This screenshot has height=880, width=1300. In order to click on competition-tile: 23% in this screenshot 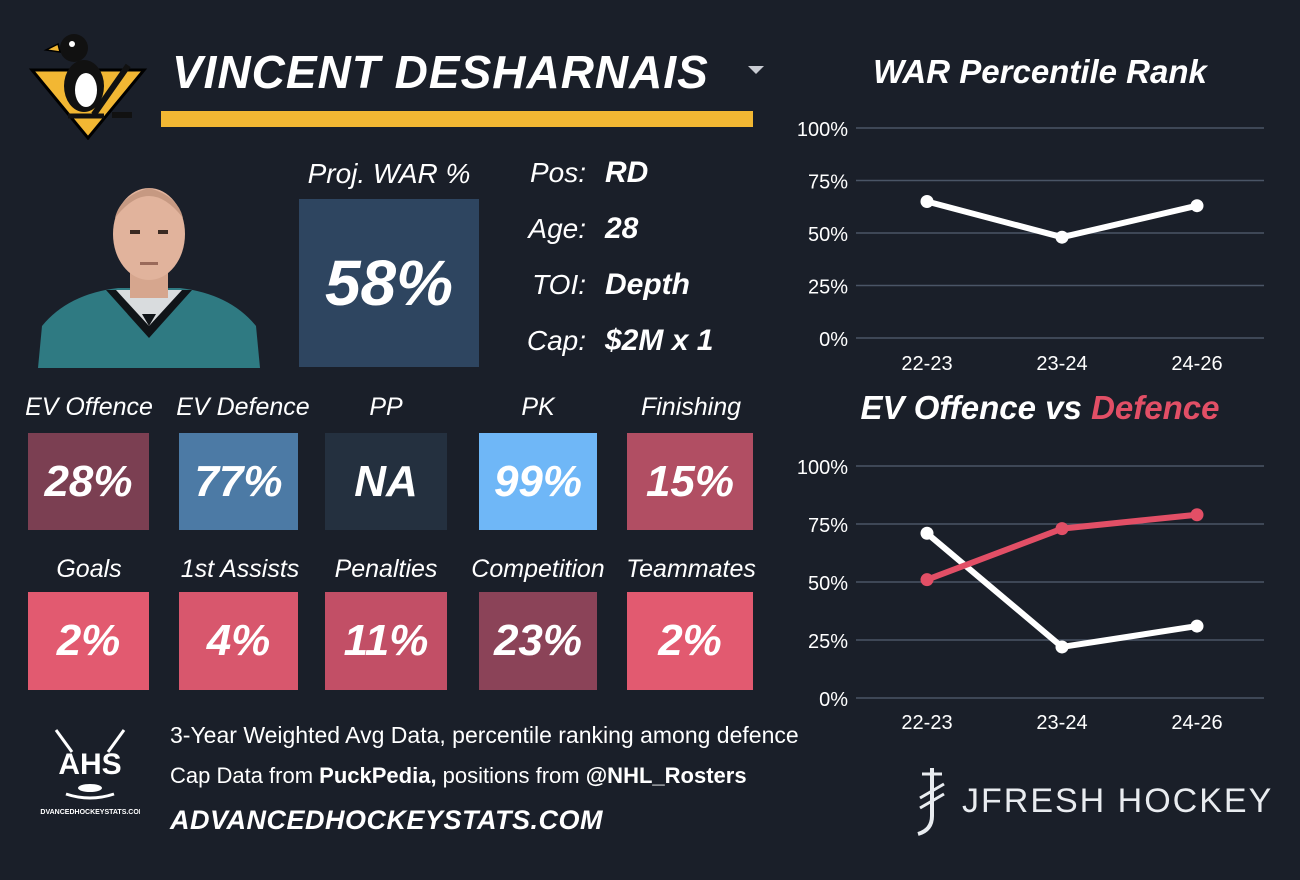, I will do `click(538, 641)`.